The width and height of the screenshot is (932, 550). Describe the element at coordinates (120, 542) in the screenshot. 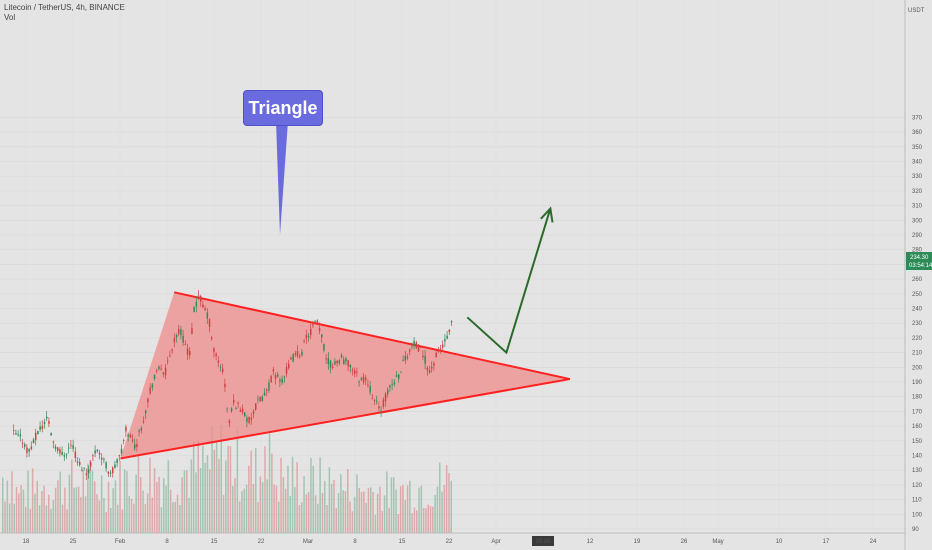

I see `time-tick-label: Feb` at that location.